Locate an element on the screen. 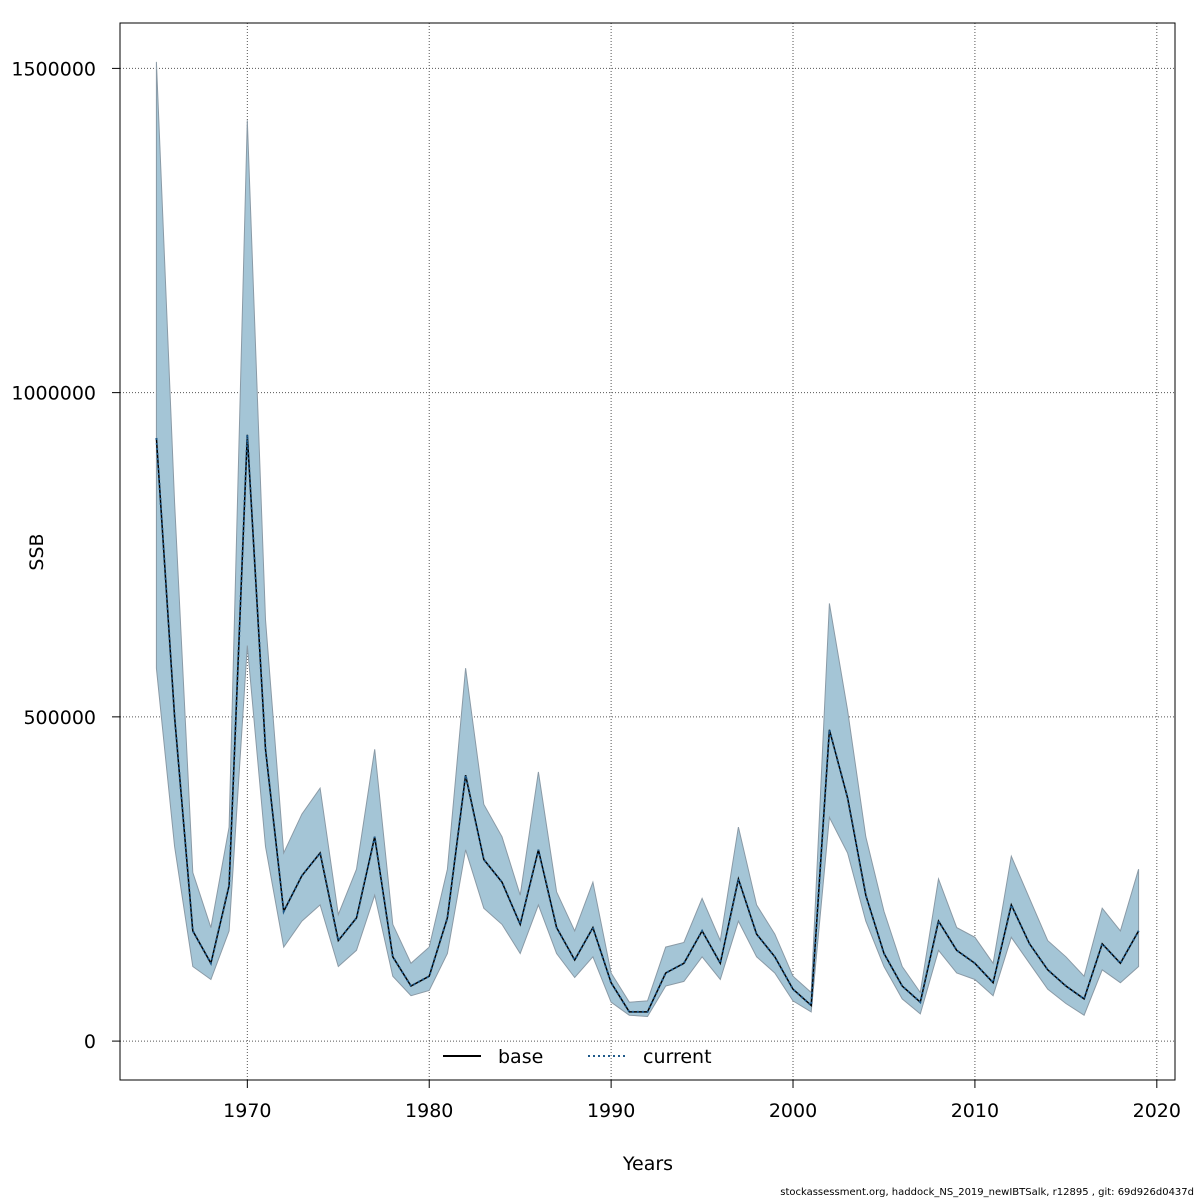  x-tick-label-1970: 1970 is located at coordinates (247, 1111).